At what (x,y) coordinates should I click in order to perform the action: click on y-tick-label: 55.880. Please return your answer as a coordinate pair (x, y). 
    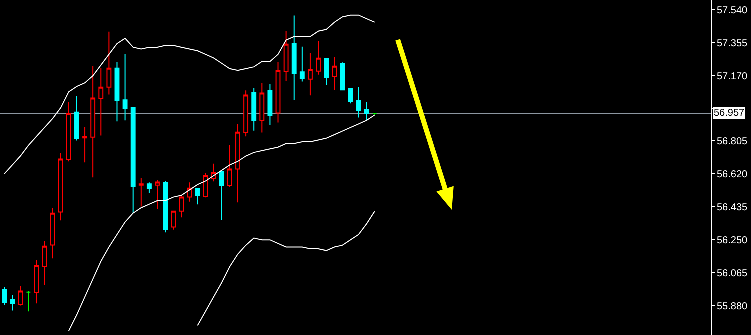
    Looking at the image, I should click on (732, 307).